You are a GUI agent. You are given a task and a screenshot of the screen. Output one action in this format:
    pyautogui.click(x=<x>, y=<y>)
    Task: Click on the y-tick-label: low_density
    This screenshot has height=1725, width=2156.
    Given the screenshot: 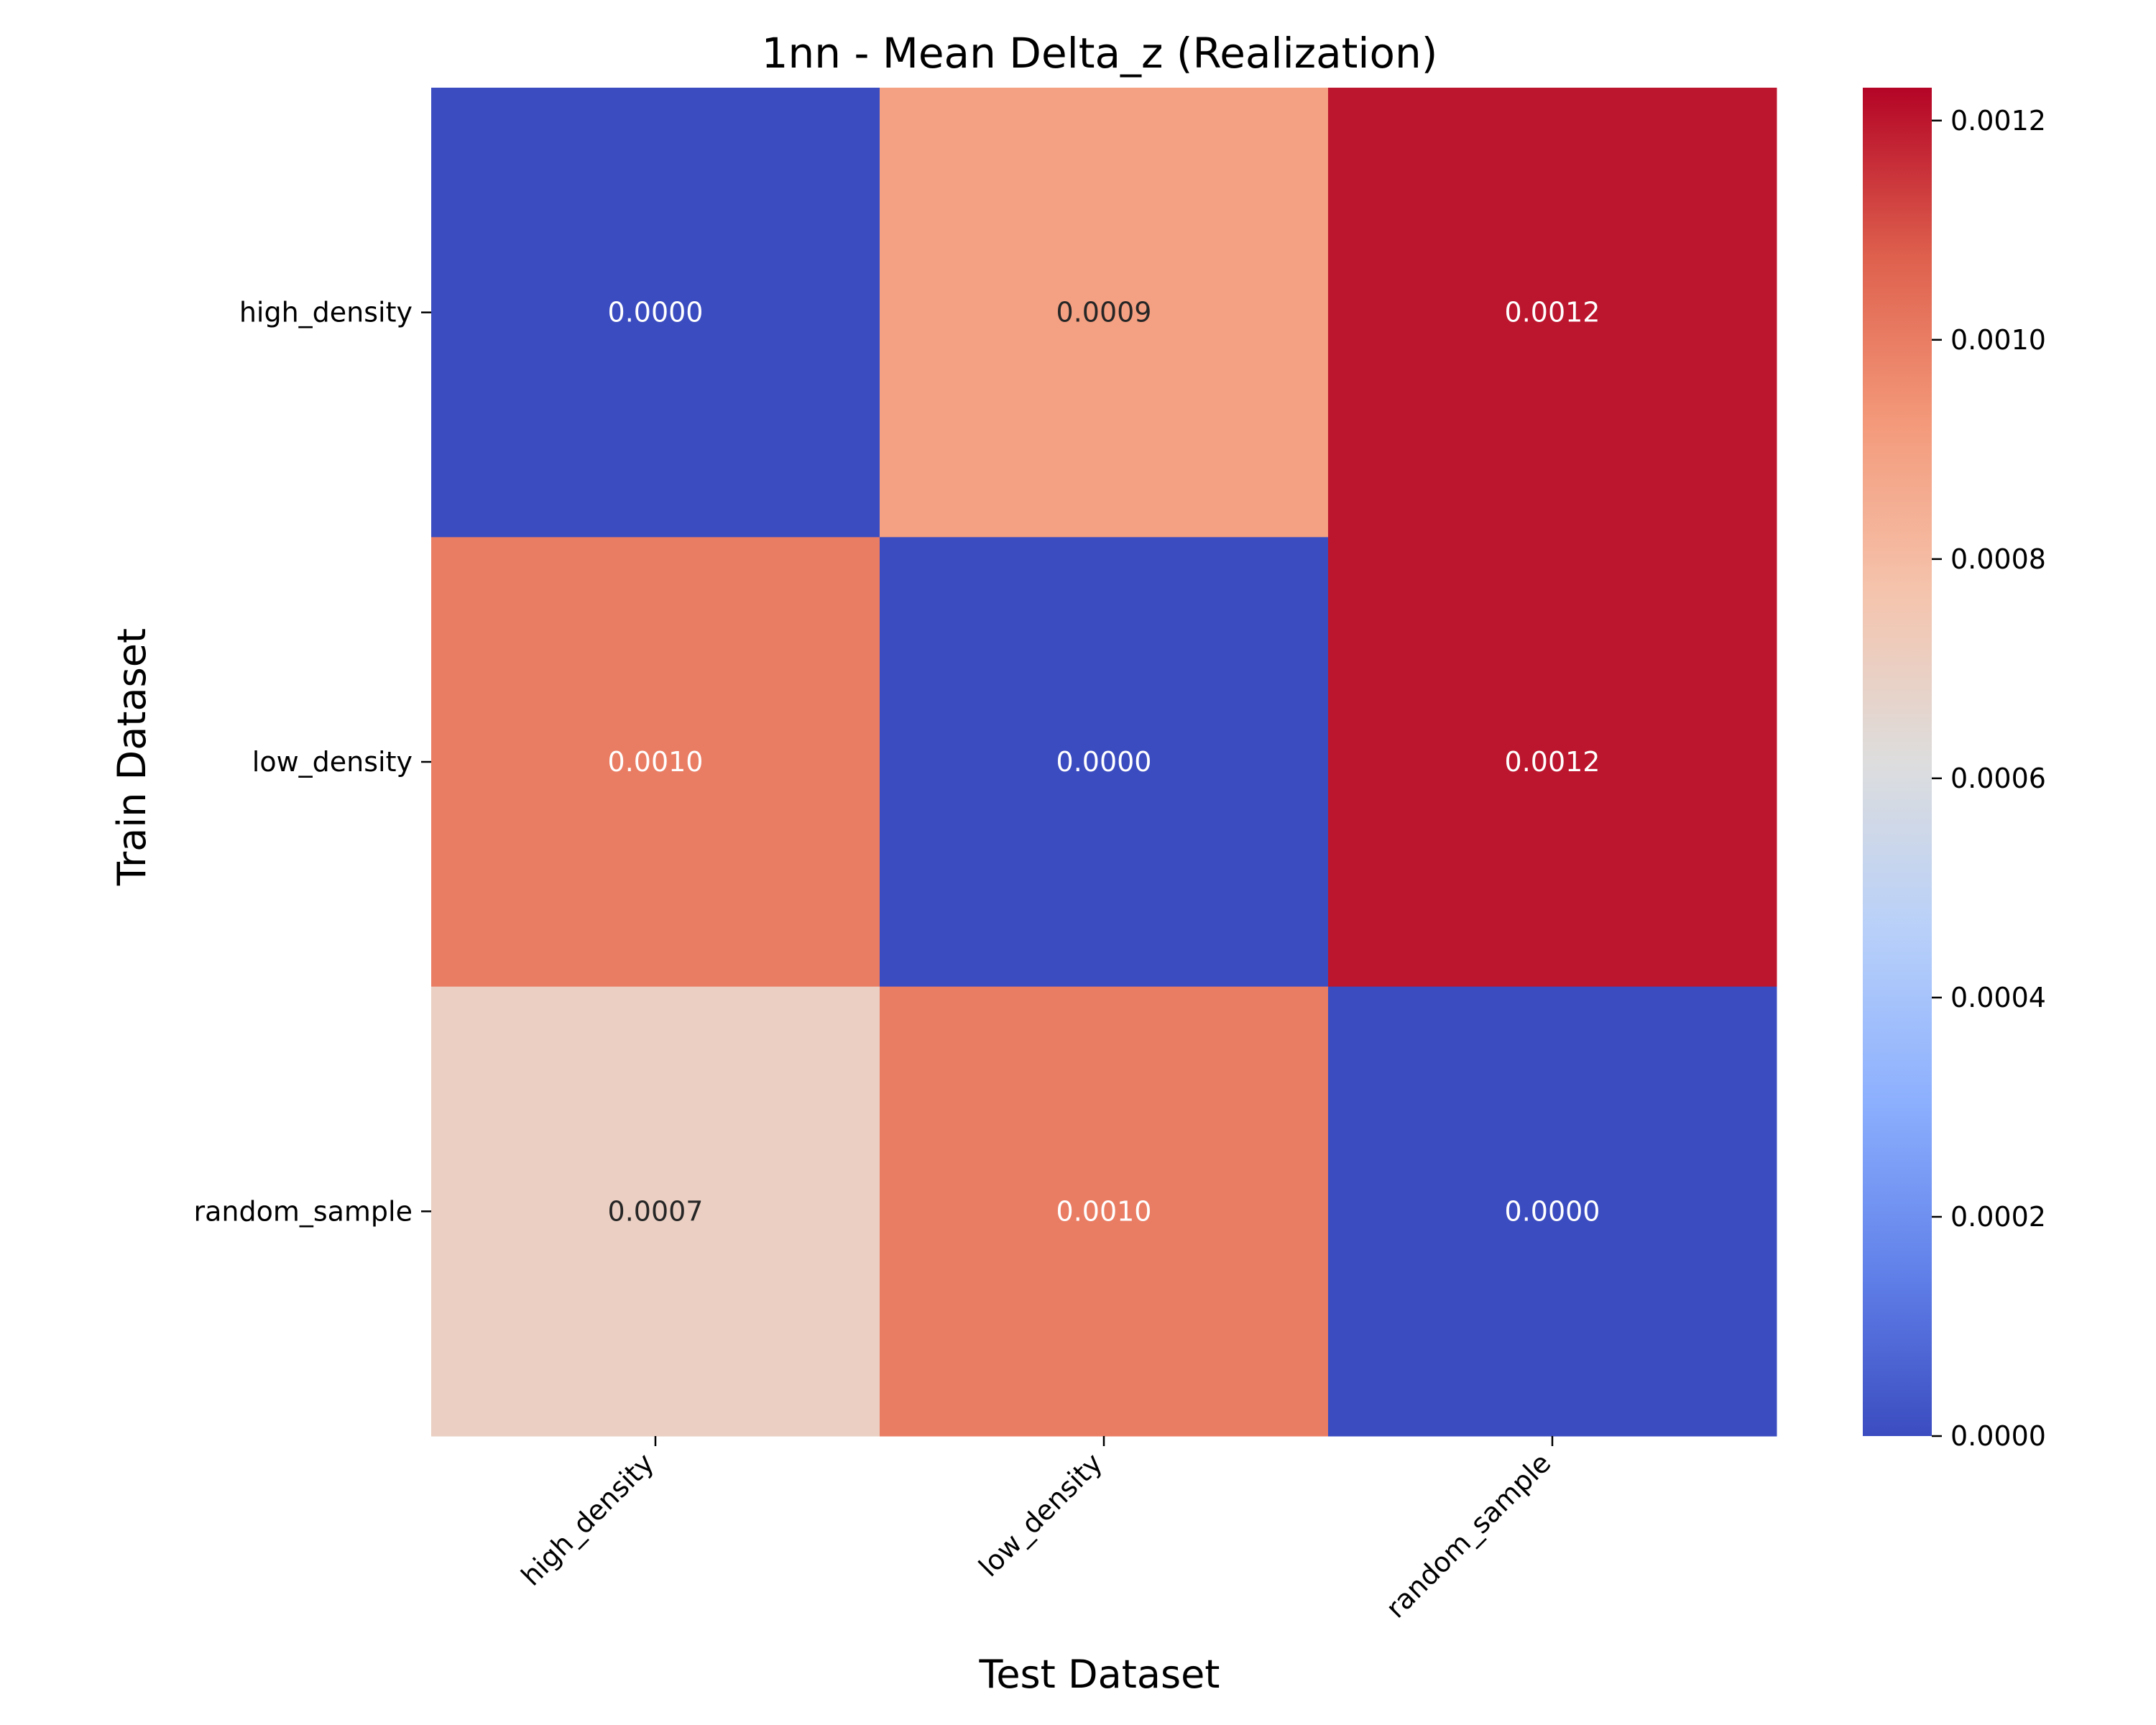 What is the action you would take?
    pyautogui.click(x=332, y=762)
    